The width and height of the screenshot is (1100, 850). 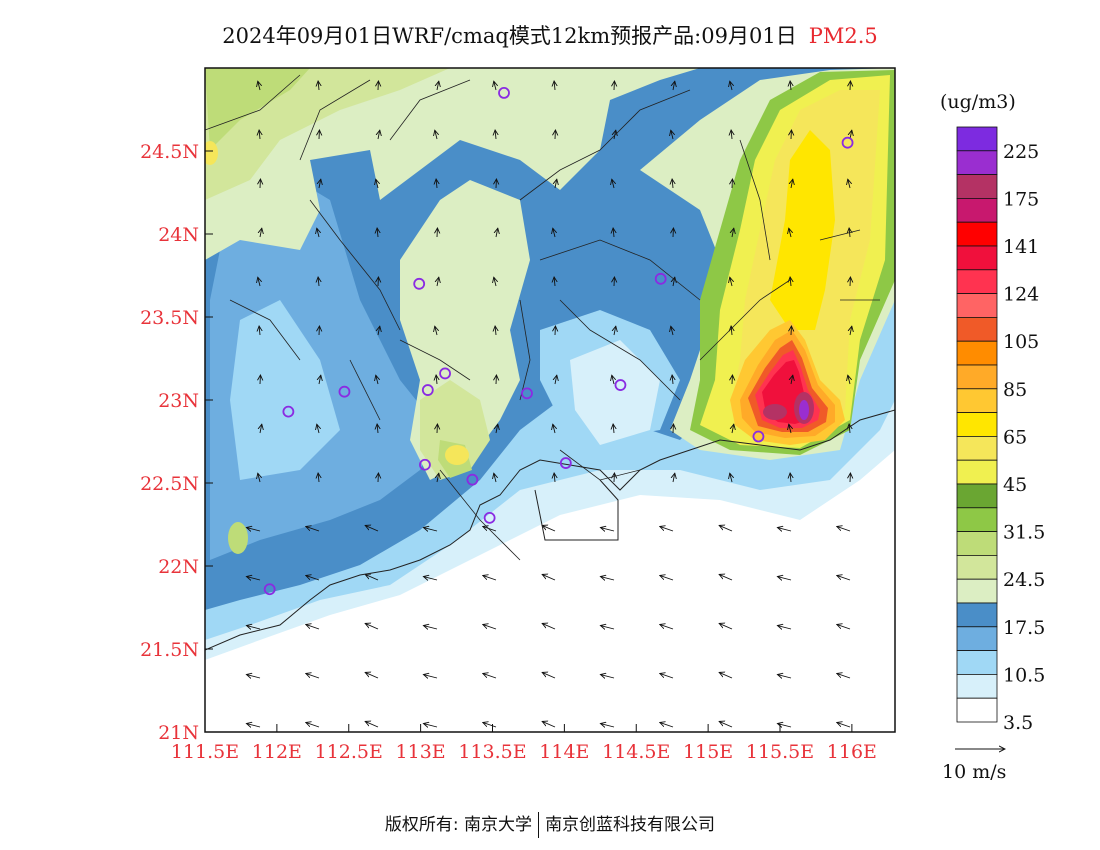 What do you see at coordinates (169, 318) in the screenshot?
I see `lat-tick-label: 23.5N` at bounding box center [169, 318].